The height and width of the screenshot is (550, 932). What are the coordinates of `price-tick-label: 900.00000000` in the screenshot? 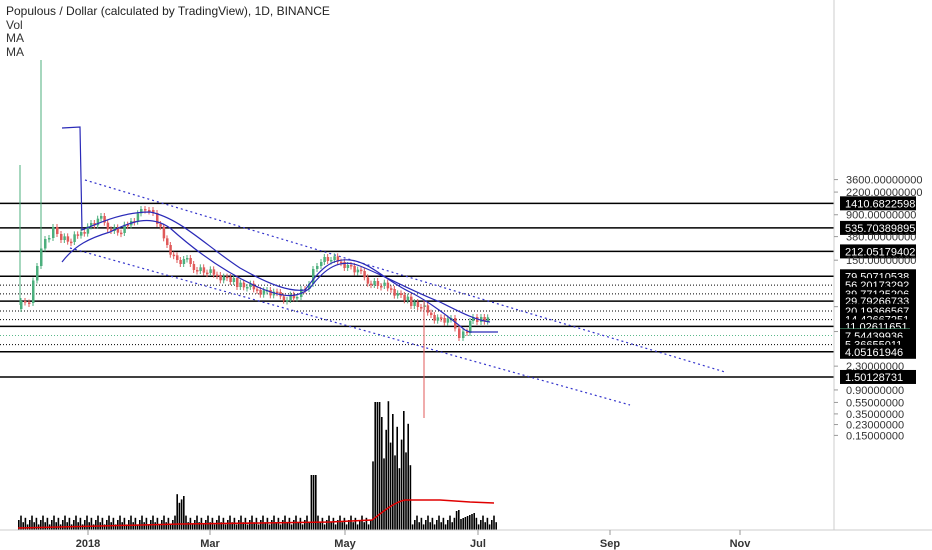 It's located at (881, 216).